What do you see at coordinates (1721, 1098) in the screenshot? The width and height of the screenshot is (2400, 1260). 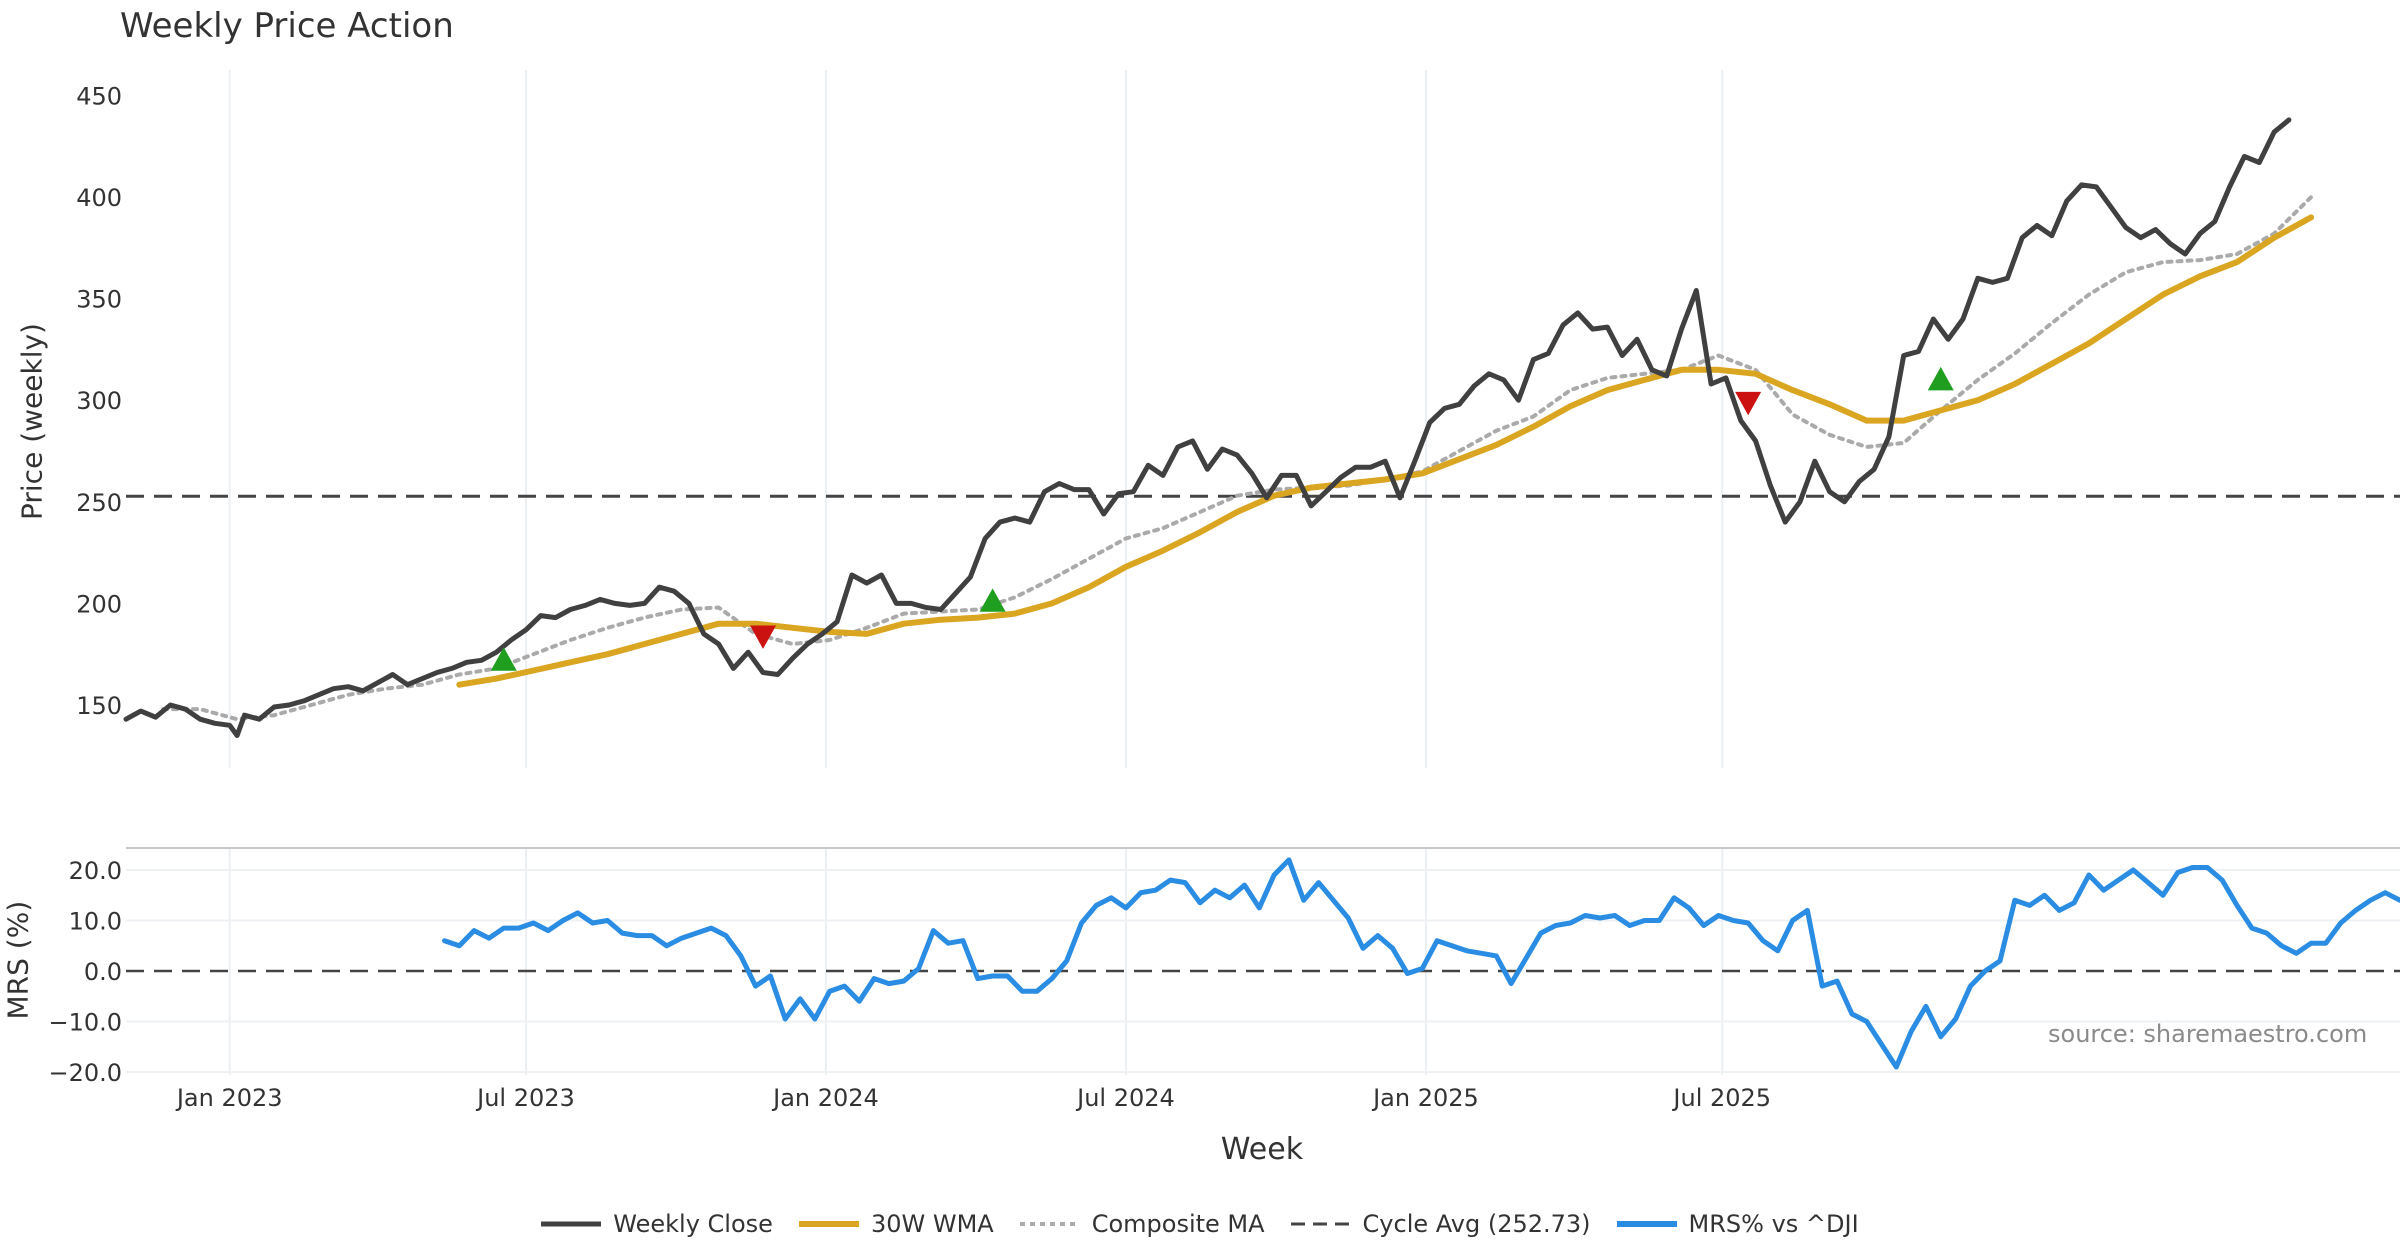 I see `x-tick-label: Jul 2025` at bounding box center [1721, 1098].